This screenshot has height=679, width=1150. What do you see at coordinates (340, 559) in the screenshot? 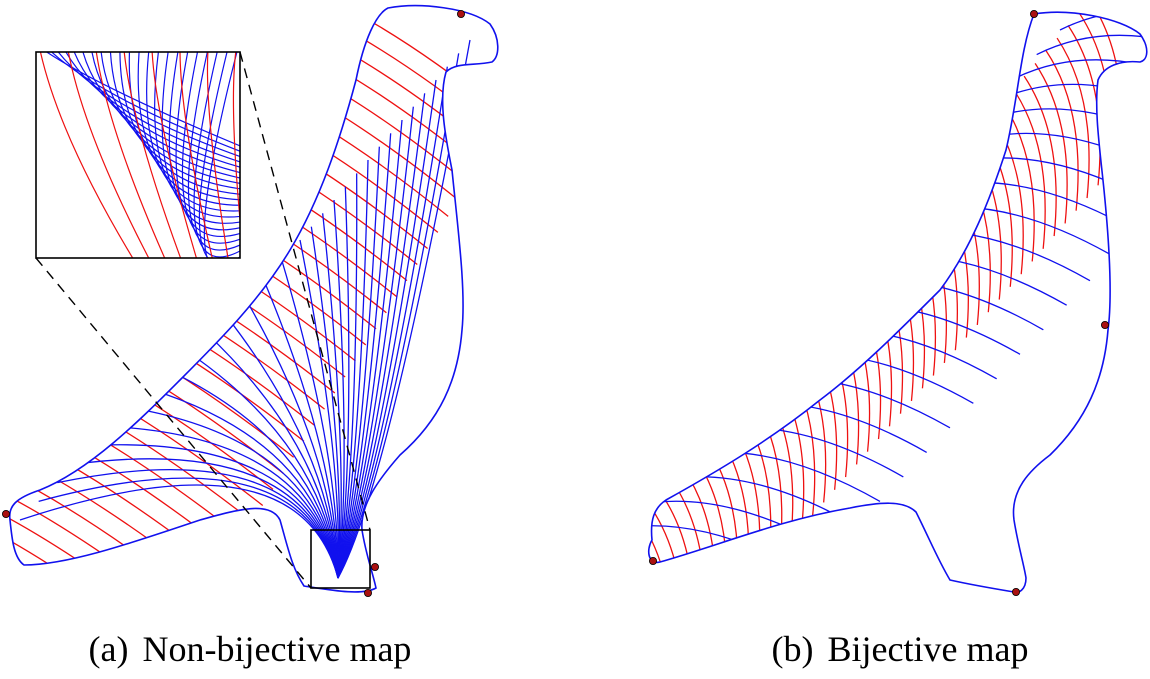
I see `panel-a-zoom-region` at bounding box center [340, 559].